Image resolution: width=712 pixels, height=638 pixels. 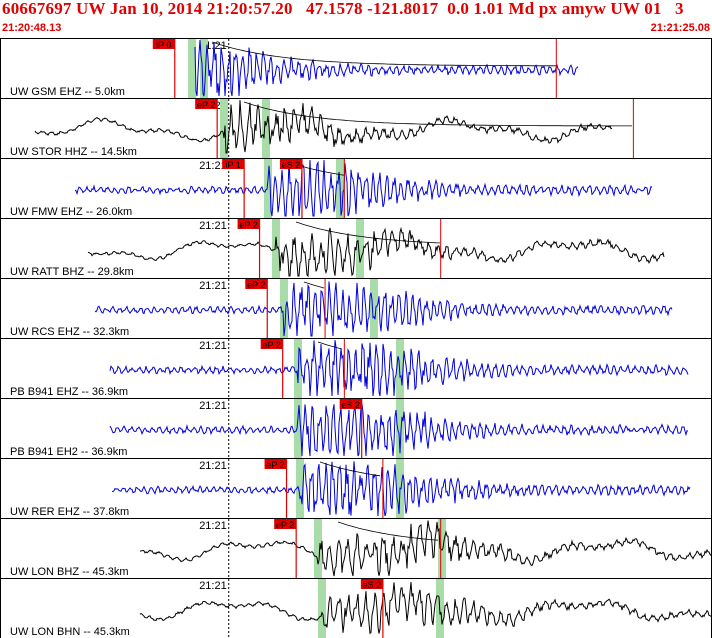 What do you see at coordinates (71, 212) in the screenshot?
I see `station-label: UW FMW EHZ -- 26.0km` at bounding box center [71, 212].